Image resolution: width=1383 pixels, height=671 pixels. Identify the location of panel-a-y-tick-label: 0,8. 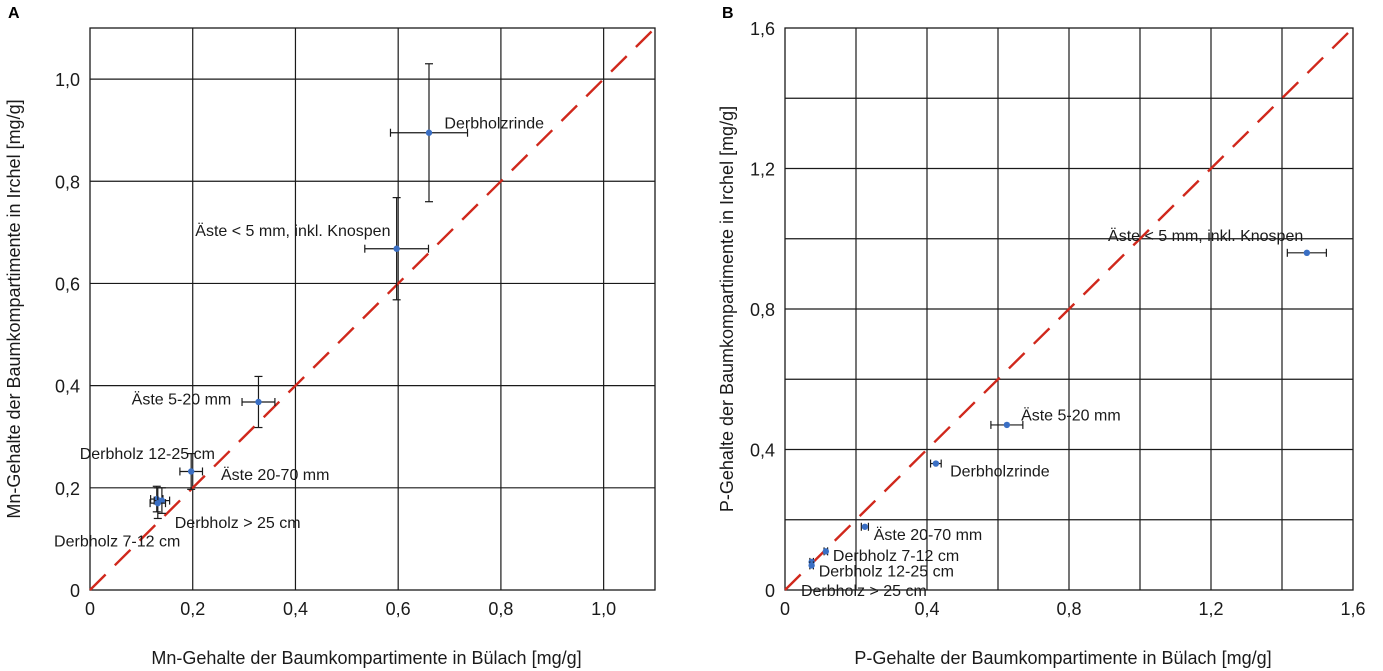
(67, 182).